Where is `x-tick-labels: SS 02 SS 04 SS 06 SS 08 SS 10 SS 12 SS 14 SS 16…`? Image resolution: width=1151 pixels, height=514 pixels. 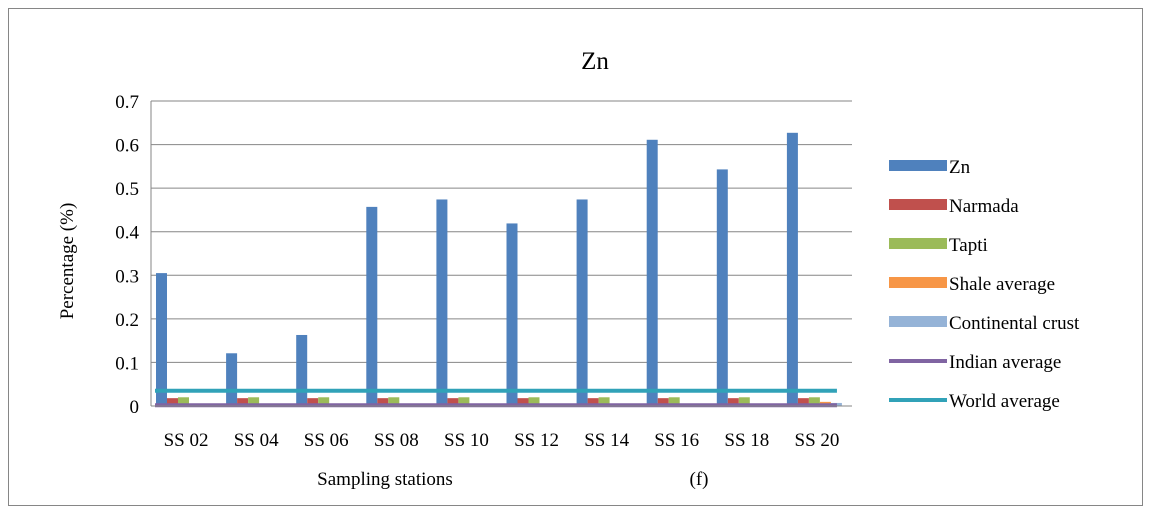
x-tick-labels: SS 02 SS 04 SS 06 SS 08 SS 10 SS 12 SS 14 SS 16… is located at coordinates (502, 440).